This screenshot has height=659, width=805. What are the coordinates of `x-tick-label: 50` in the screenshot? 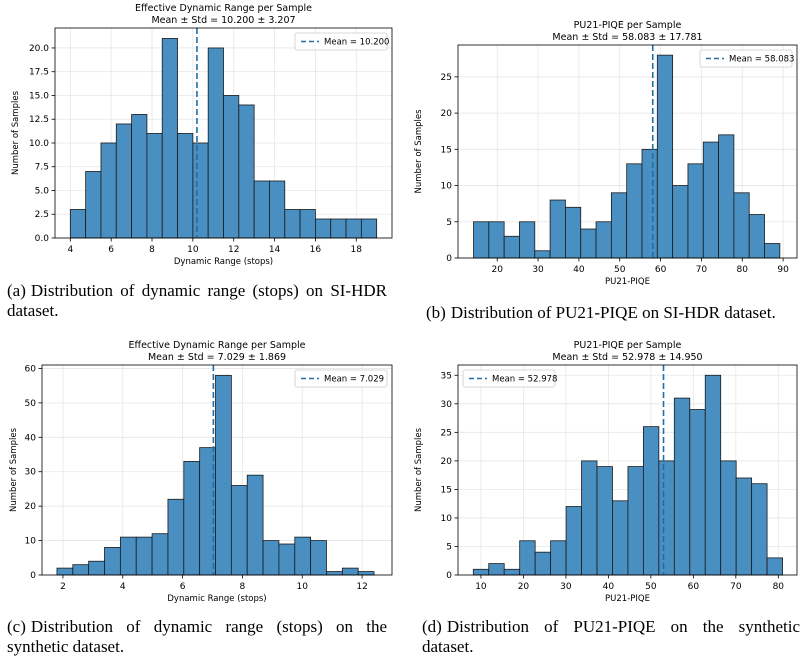 It's located at (620, 270).